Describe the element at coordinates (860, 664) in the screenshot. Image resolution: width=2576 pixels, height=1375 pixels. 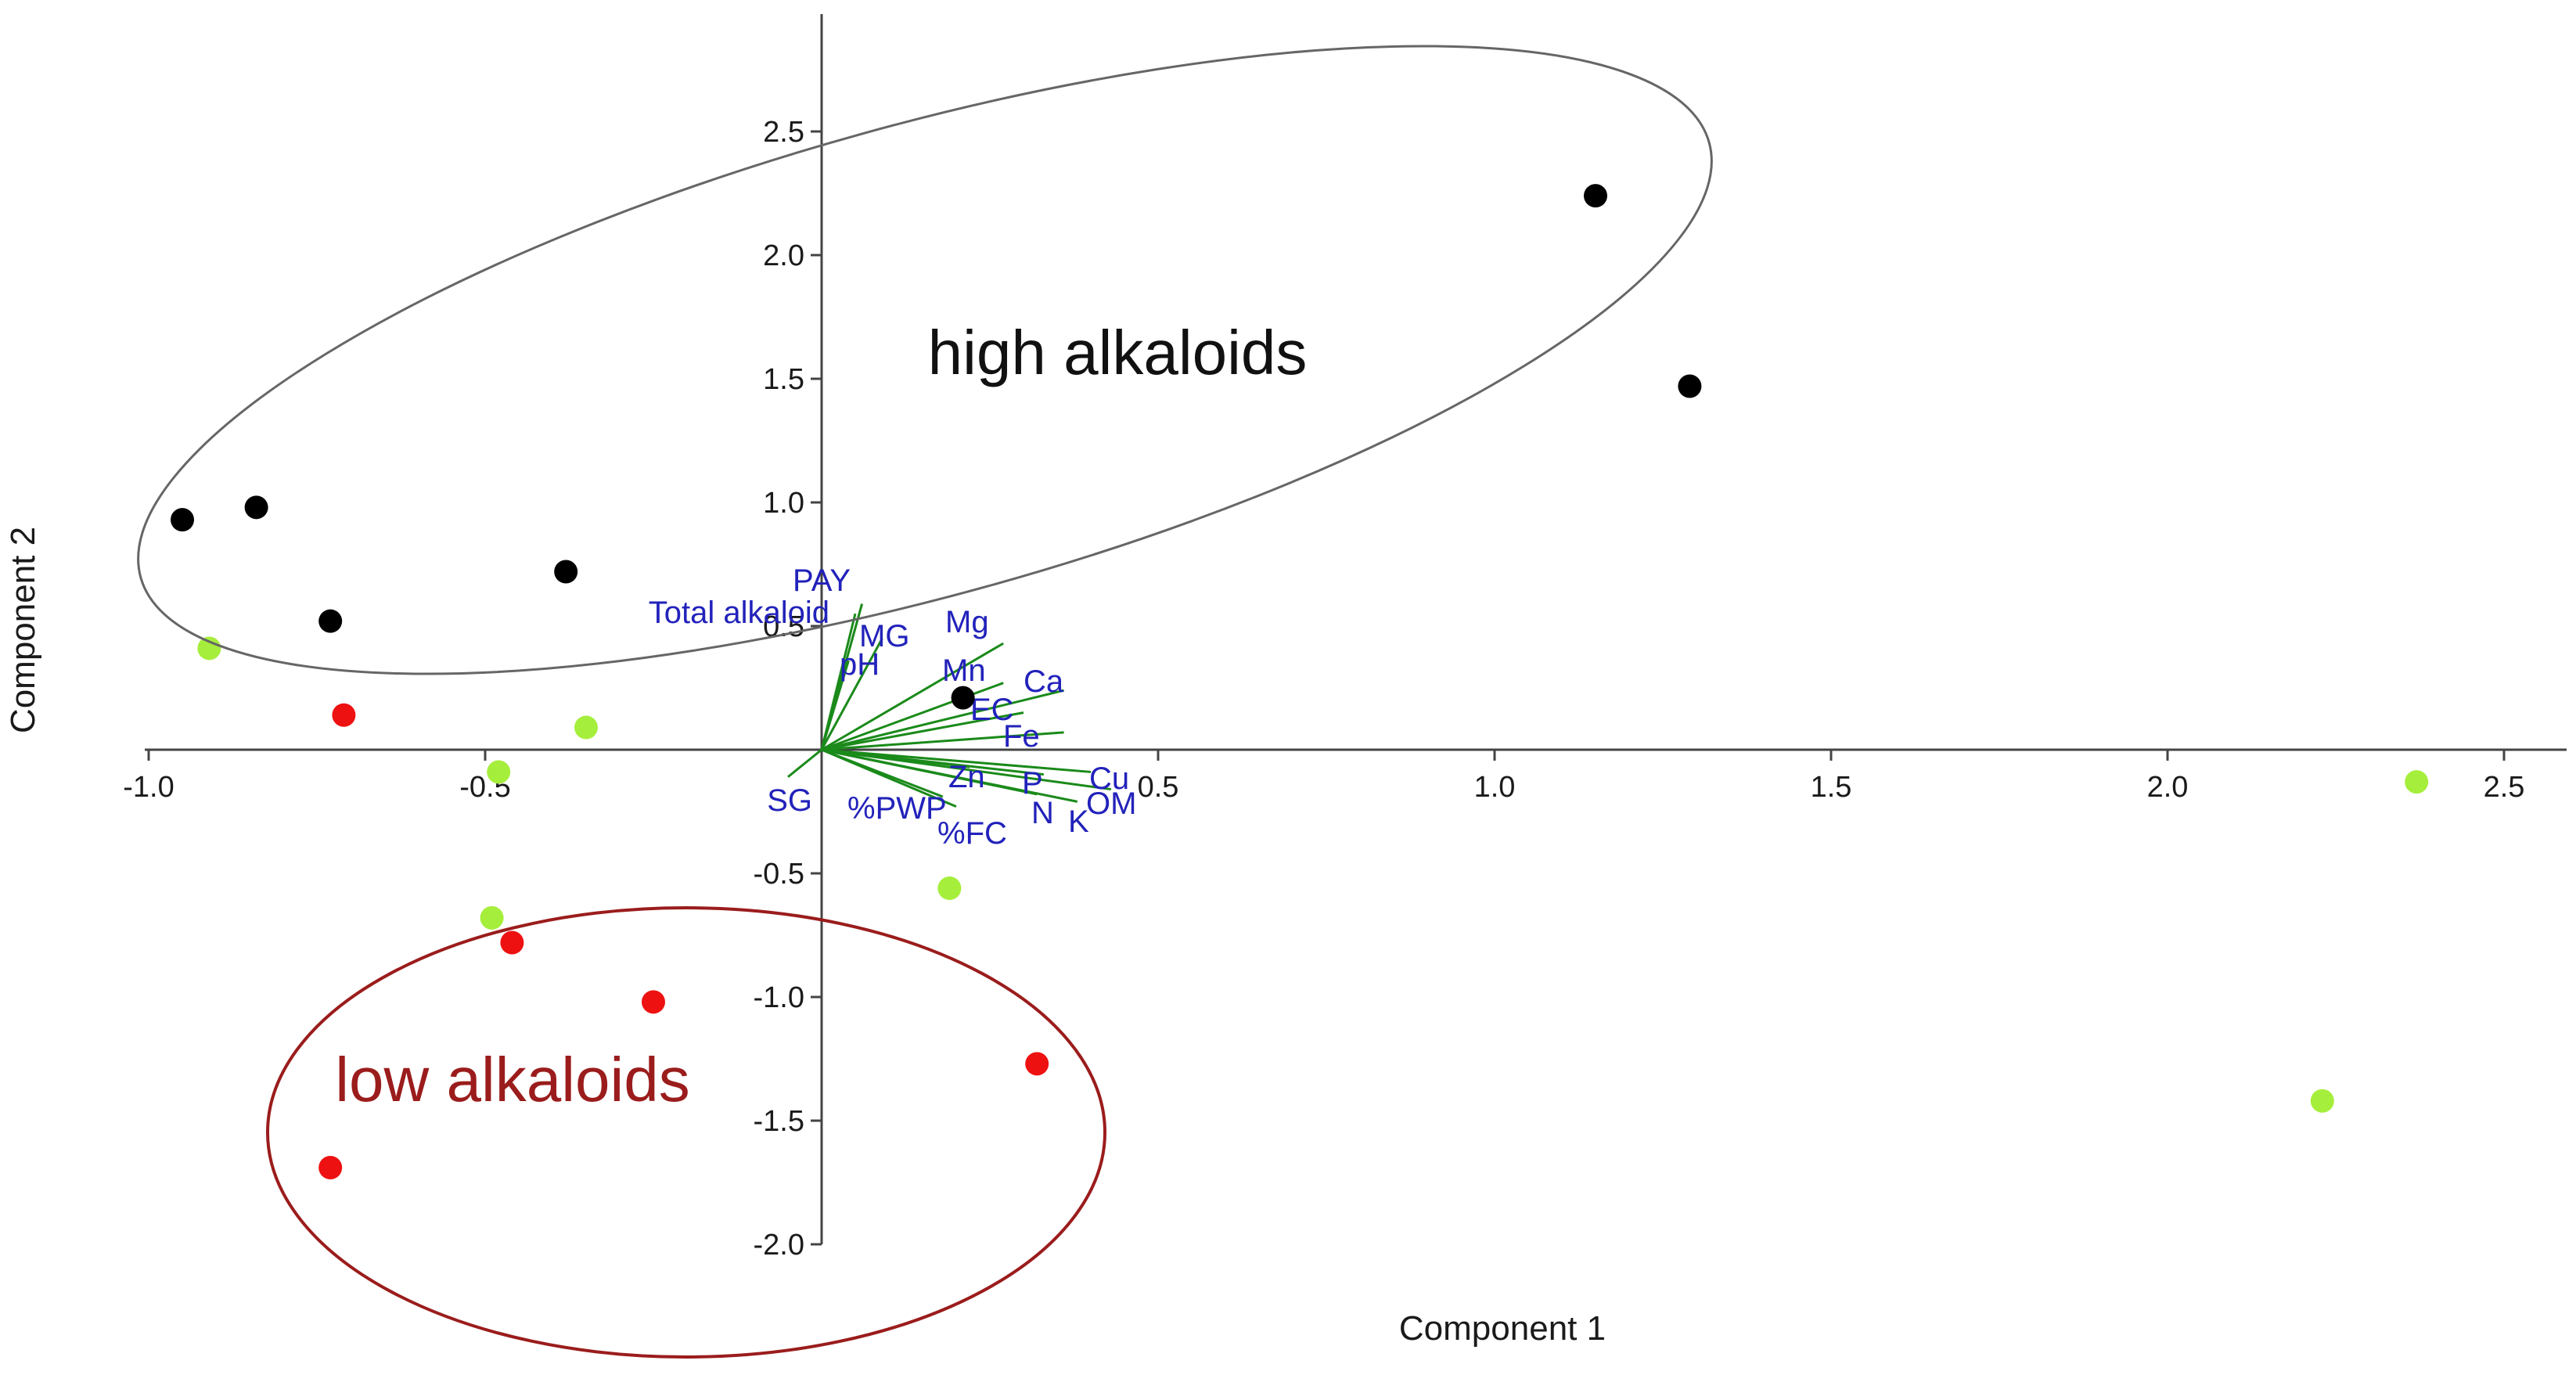
I see `loading-label: pH` at that location.